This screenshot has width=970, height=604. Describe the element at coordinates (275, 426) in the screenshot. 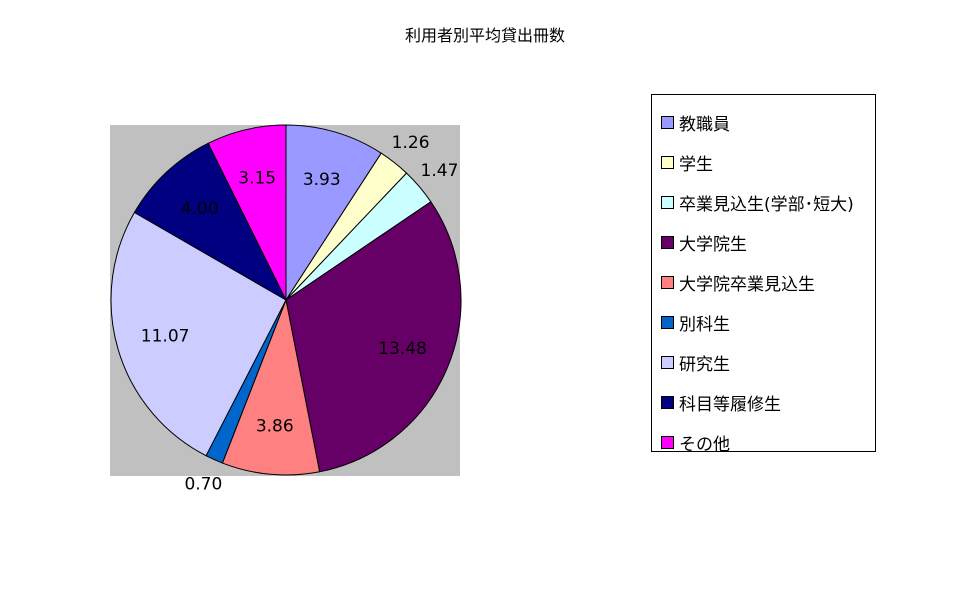

I see `data-label: 3.86` at that location.